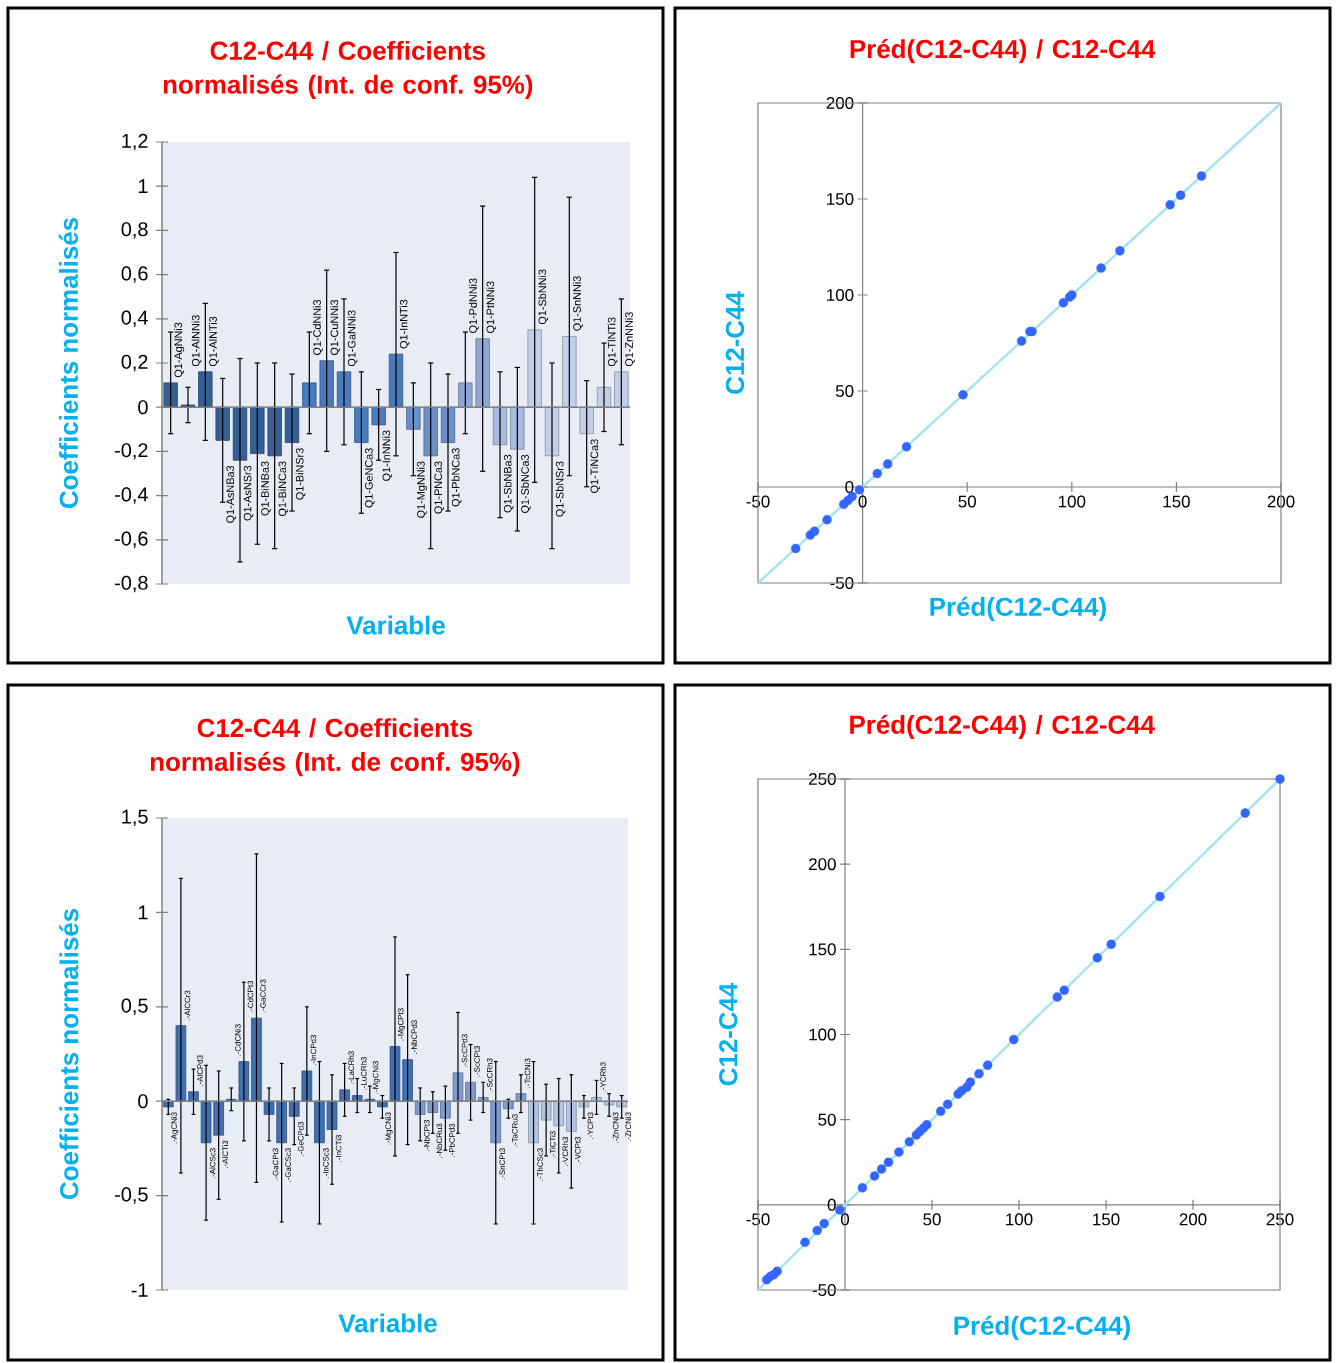  What do you see at coordinates (131, 1195) in the screenshot?
I see `y-tick-label: -0,5` at bounding box center [131, 1195].